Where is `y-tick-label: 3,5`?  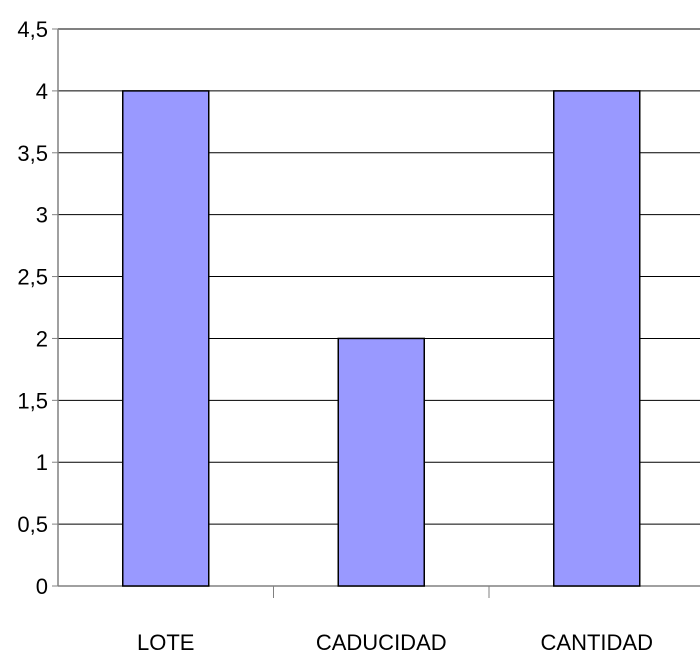
y-tick-label: 3,5 is located at coordinates (32, 153).